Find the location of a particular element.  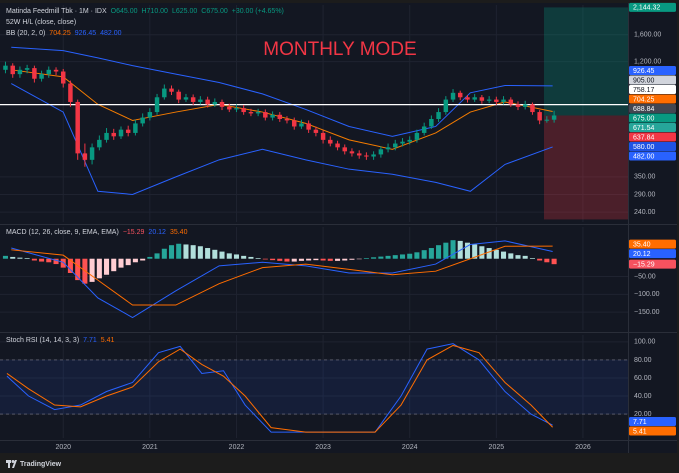

stoch-band is located at coordinates (314, 387).